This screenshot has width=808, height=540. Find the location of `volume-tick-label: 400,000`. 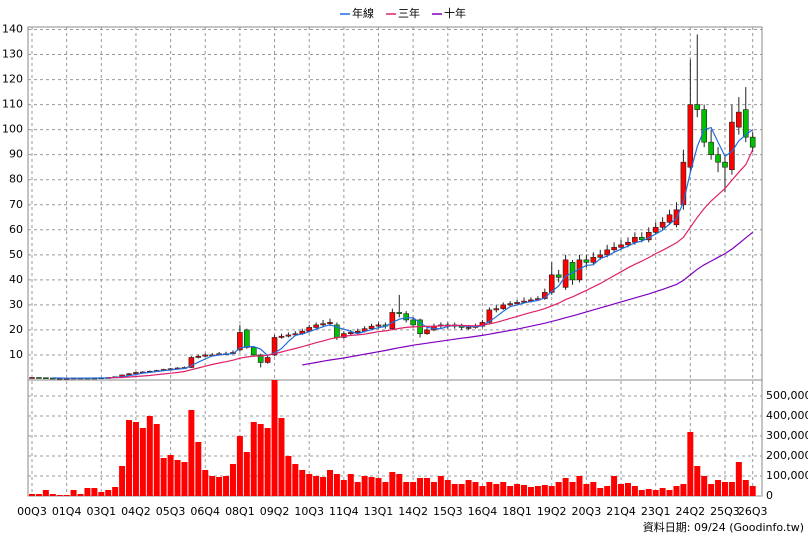

volume-tick-label: 400,000 is located at coordinates (787, 415).